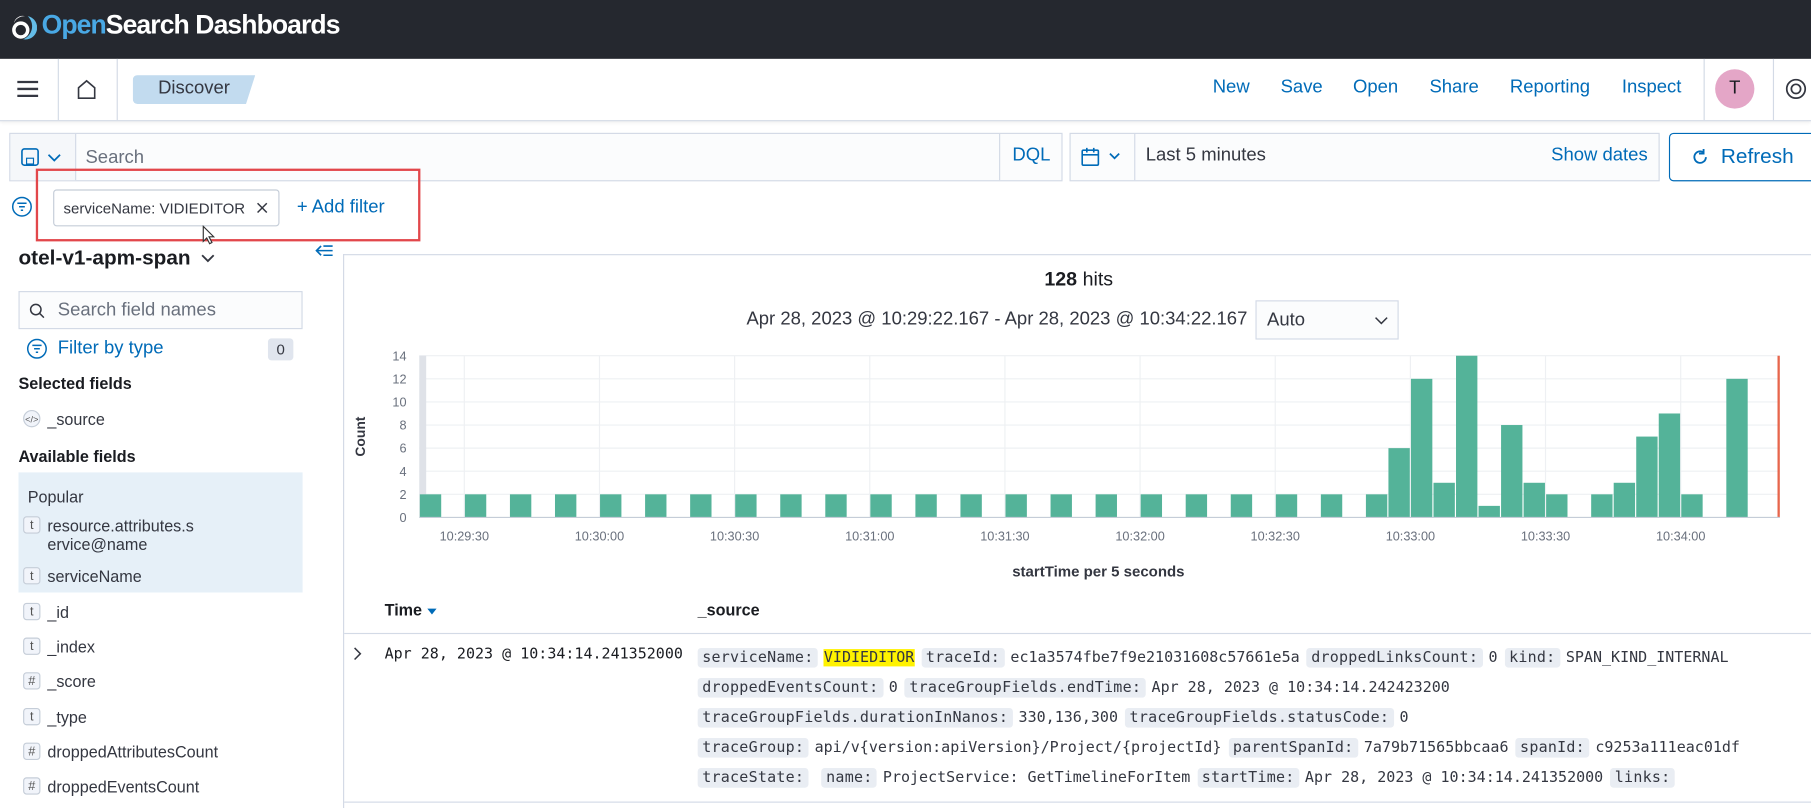 The width and height of the screenshot is (1811, 808). Describe the element at coordinates (533, 654) in the screenshot. I see `row-time: Apr 28, 2023 @ 10:34:14.241352000` at that location.